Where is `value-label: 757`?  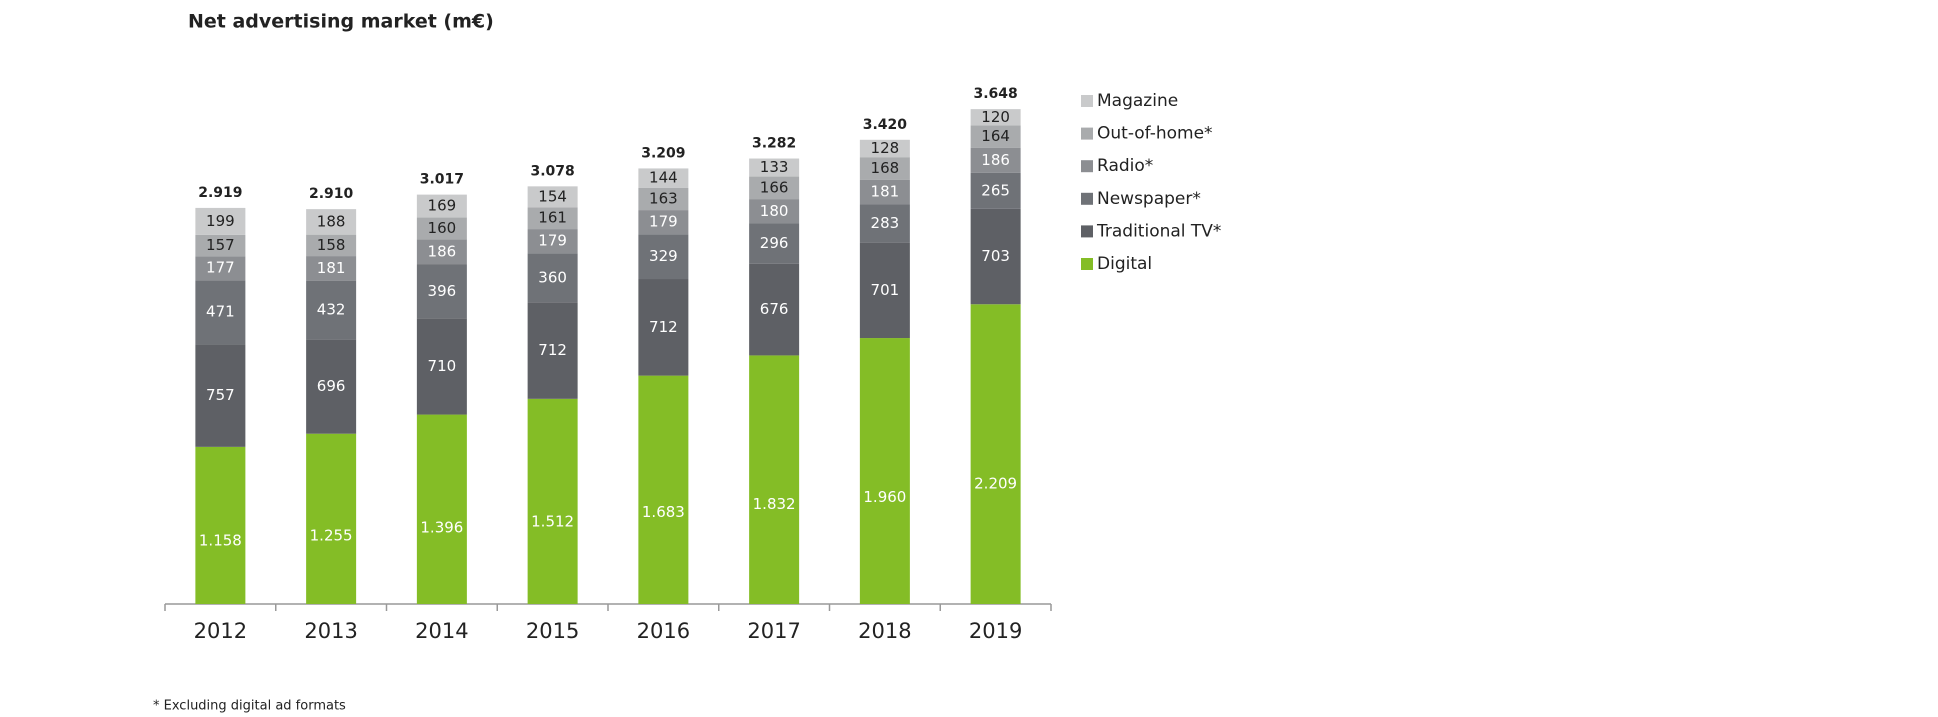
value-label: 757 is located at coordinates (220, 395).